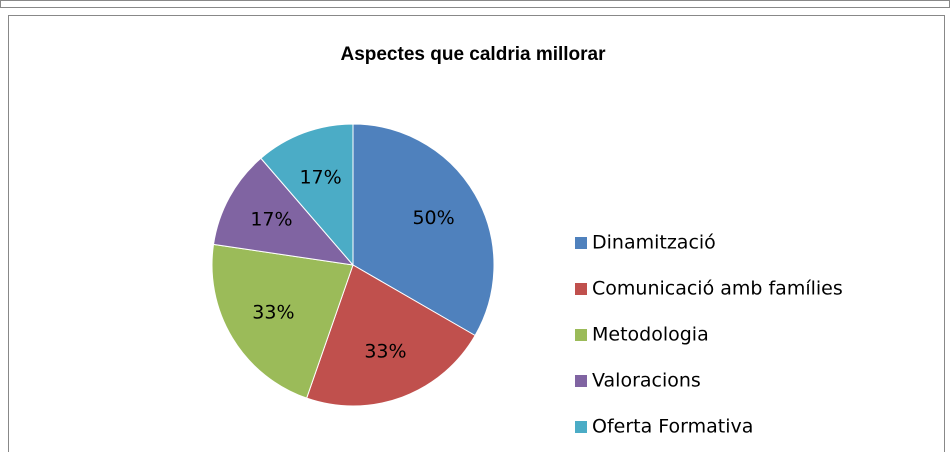 The image size is (950, 452). I want to click on legend-label: Dinamització, so click(654, 243).